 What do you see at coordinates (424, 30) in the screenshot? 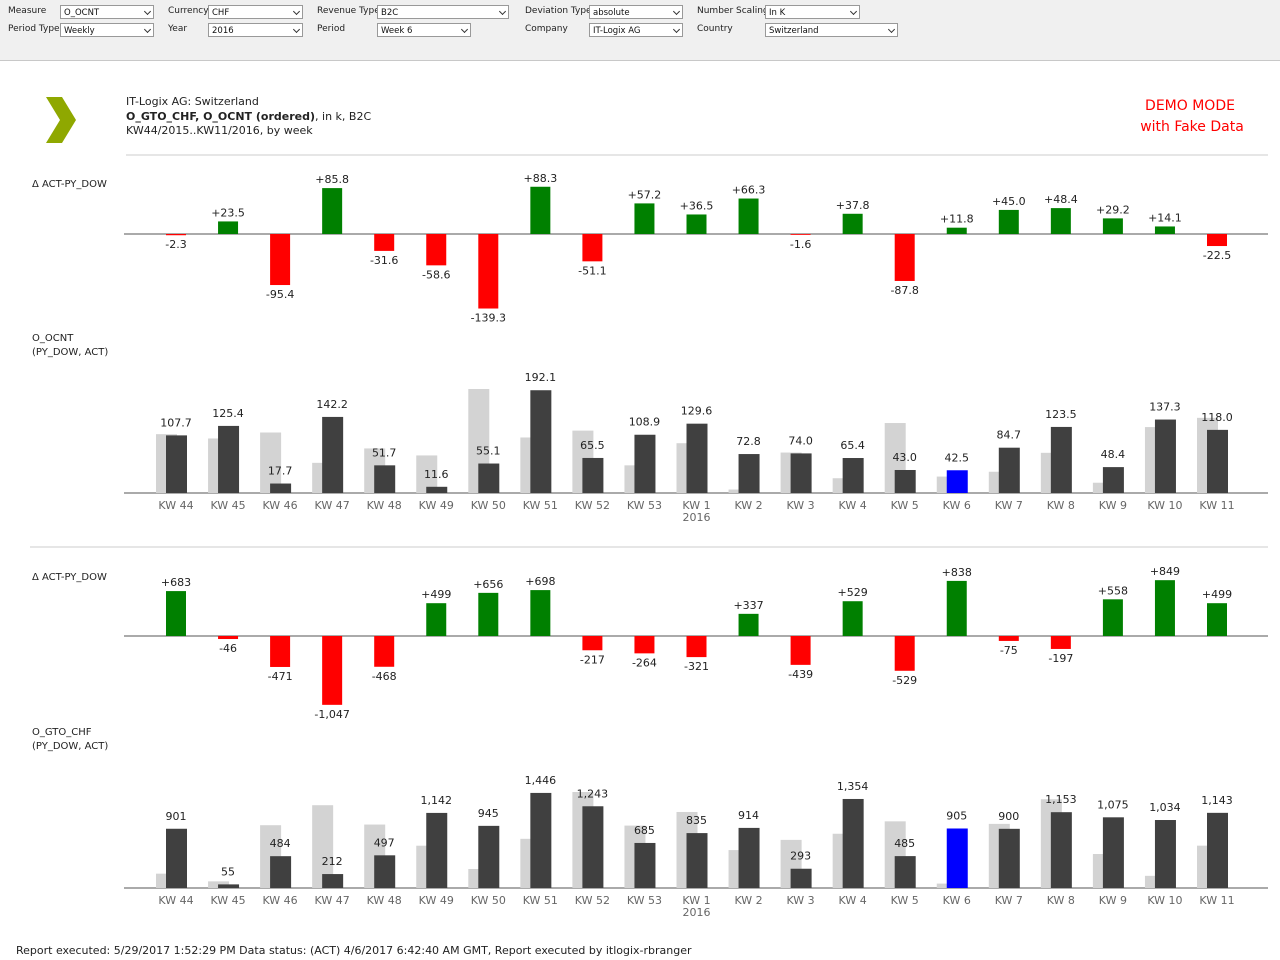
I see `filter-select: Week 6` at bounding box center [424, 30].